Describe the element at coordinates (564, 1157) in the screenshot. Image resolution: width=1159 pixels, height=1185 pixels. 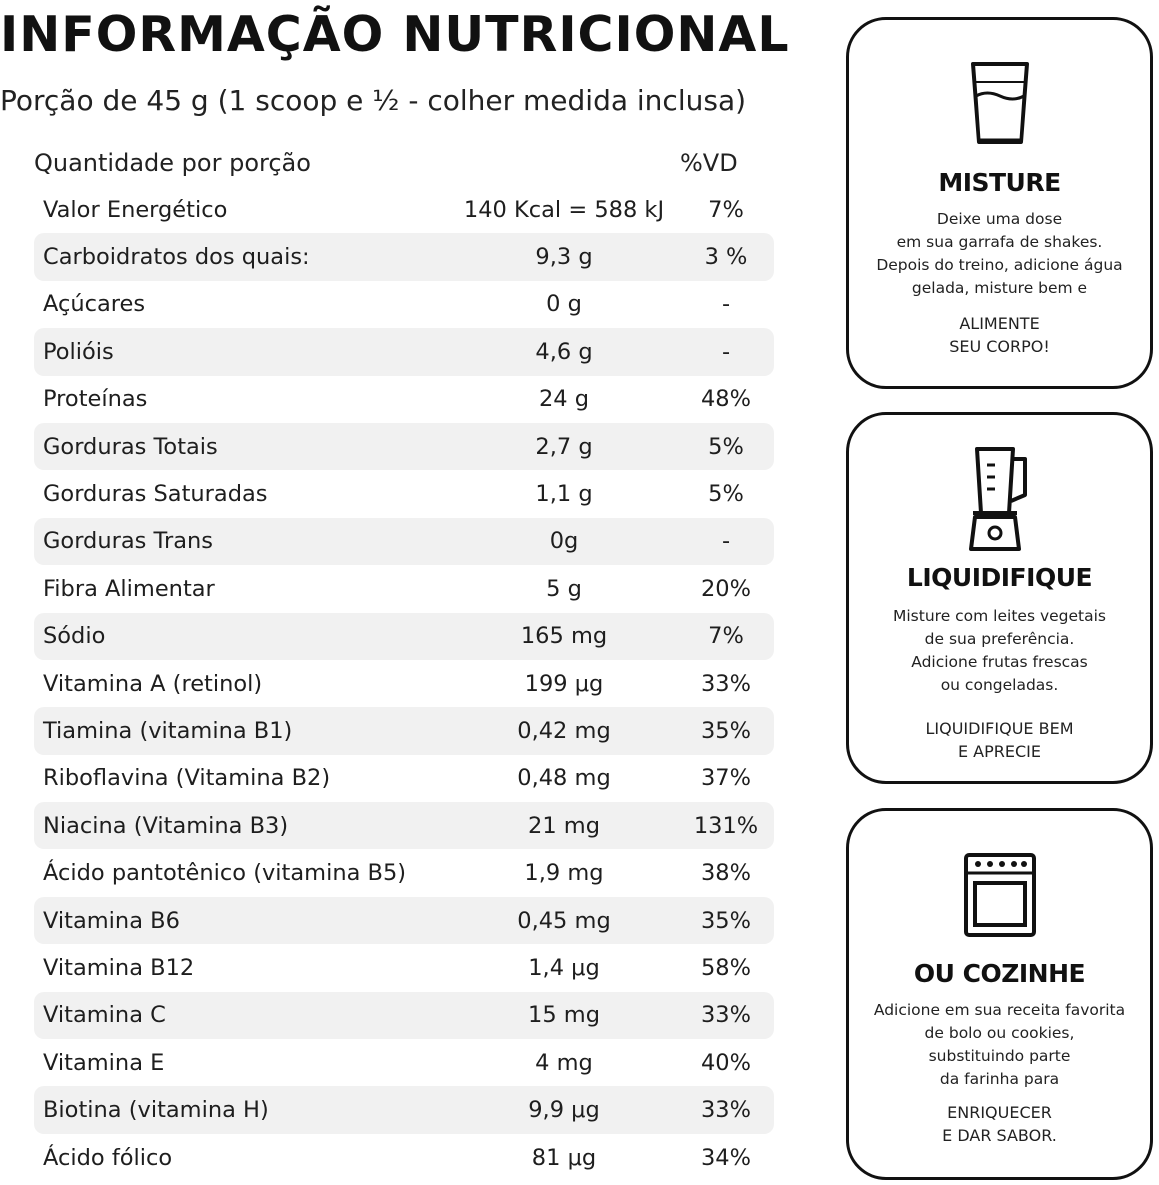
I see `nutrient-amount: 81 μg` at that location.